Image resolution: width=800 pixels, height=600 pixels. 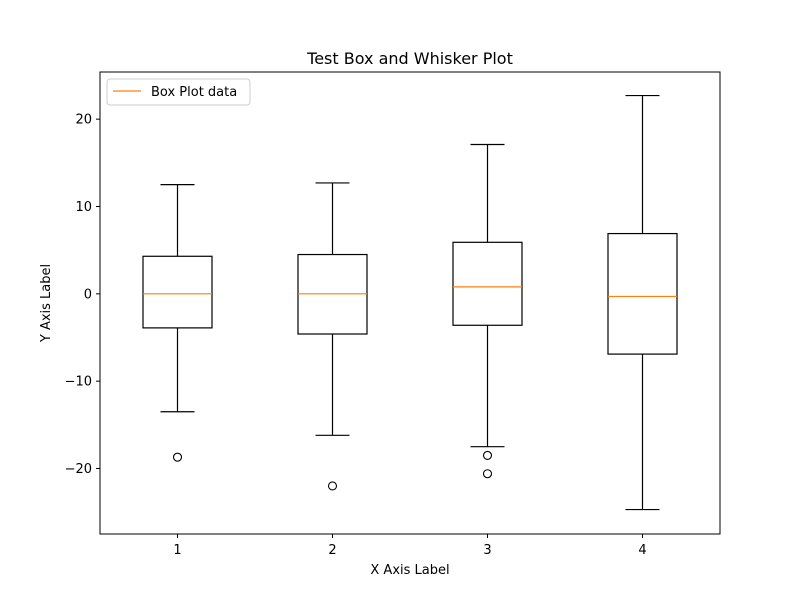 What do you see at coordinates (78, 469) in the screenshot?
I see `y-tick-label: −20` at bounding box center [78, 469].